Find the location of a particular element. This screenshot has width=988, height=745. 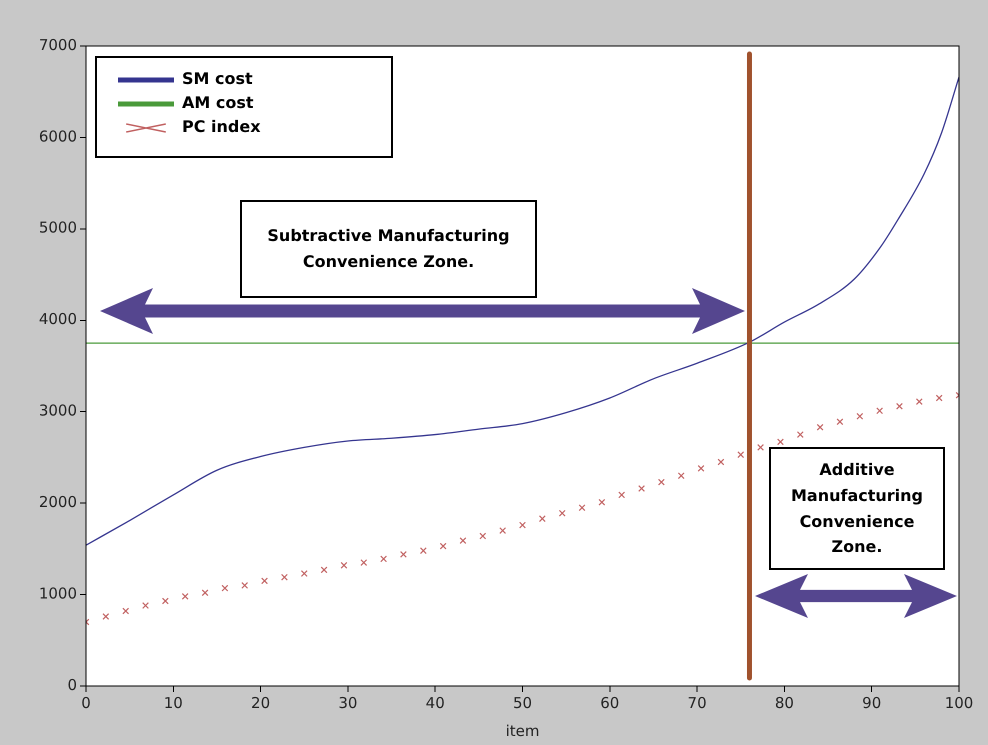

x-tick-label: 90 is located at coordinates (872, 703).